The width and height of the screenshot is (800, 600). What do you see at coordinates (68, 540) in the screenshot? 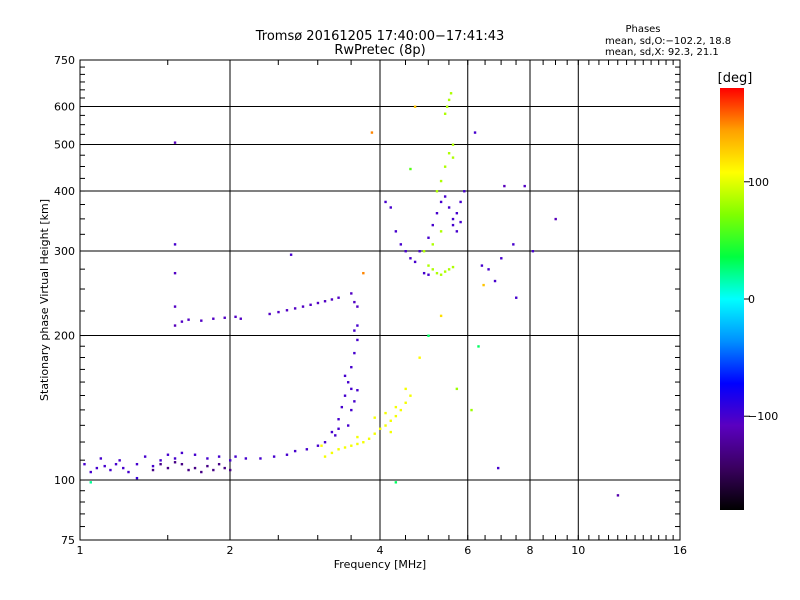
I see `y-tick-label: 75` at bounding box center [68, 540].